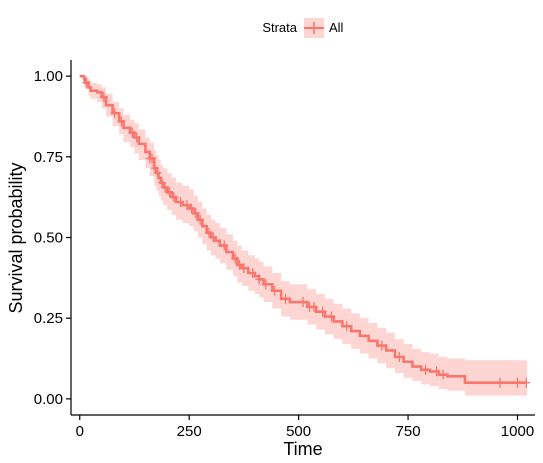  I want to click on x-axis-ticks: 0 250 500 750 1000, so click(305, 427).